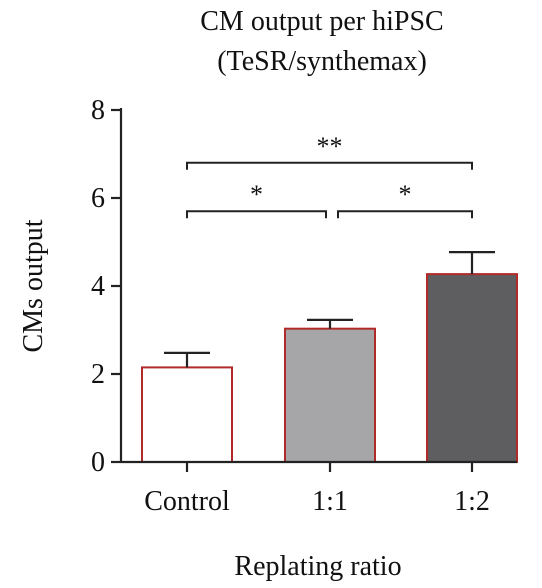  What do you see at coordinates (321, 21) in the screenshot?
I see `chart-title-line-1: CM output per hiPSC` at bounding box center [321, 21].